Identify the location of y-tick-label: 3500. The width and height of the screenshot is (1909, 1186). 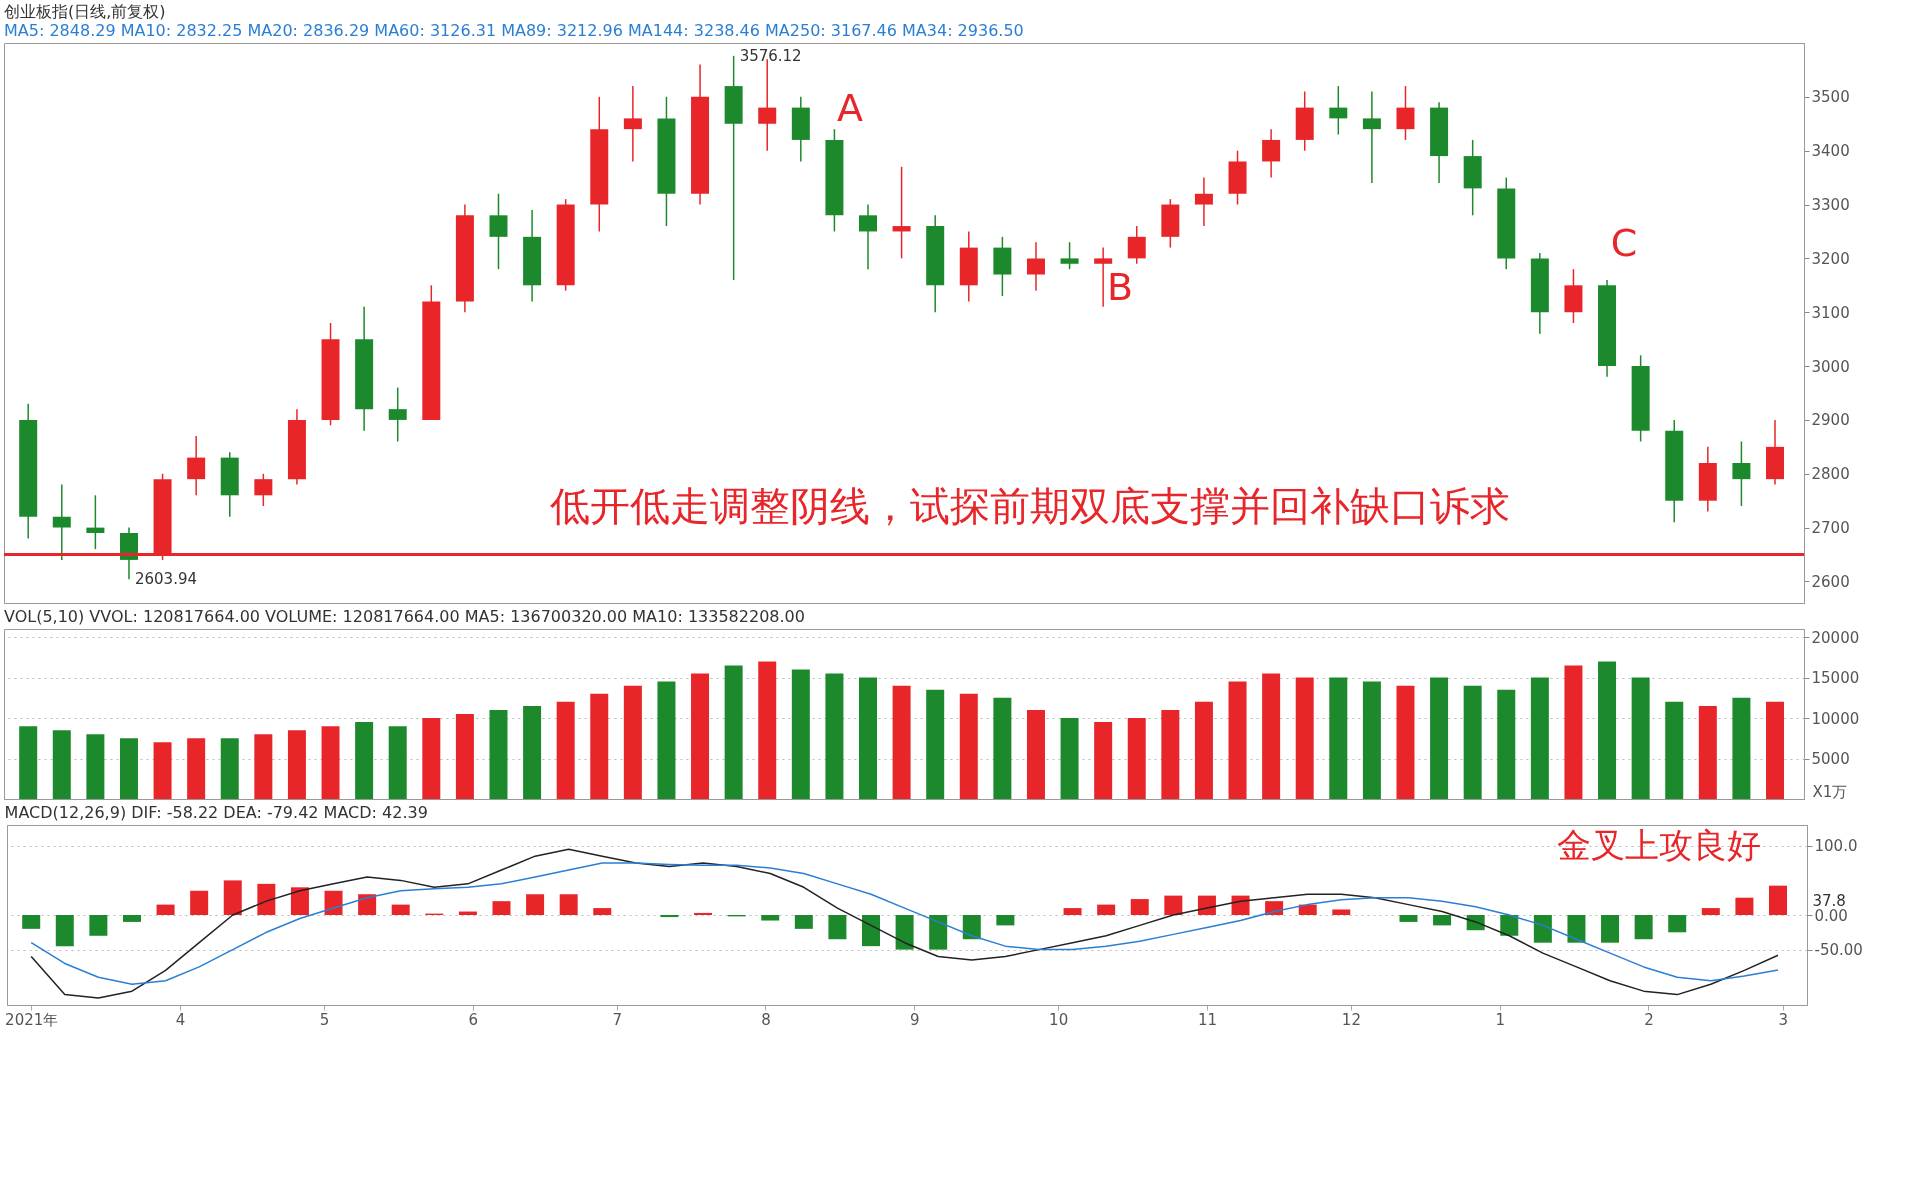
(1830, 97).